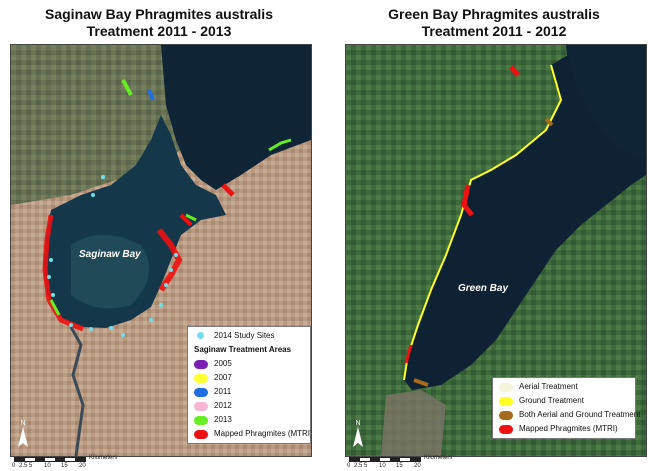  I want to click on legend-study-sites: 2014 Study Sites, so click(249, 336).